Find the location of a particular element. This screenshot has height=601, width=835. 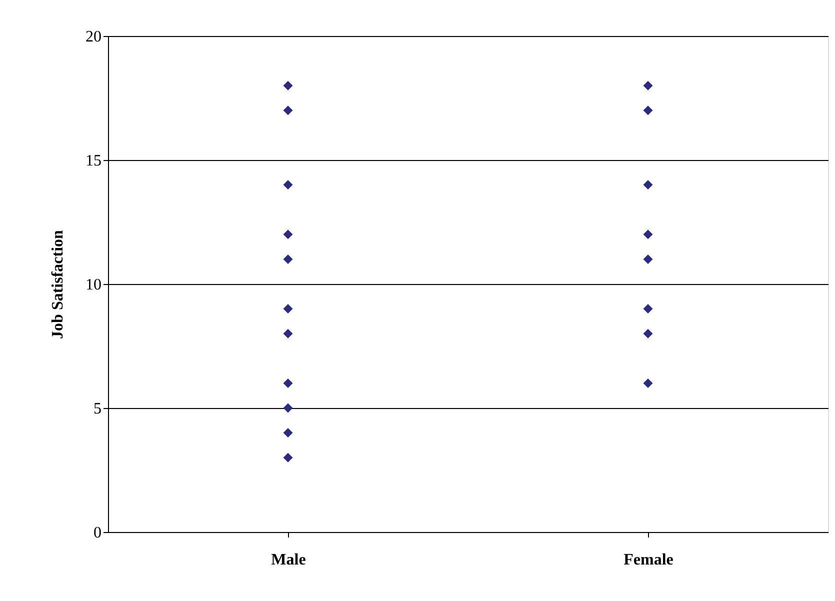

x-tick-label: Female is located at coordinates (649, 560).